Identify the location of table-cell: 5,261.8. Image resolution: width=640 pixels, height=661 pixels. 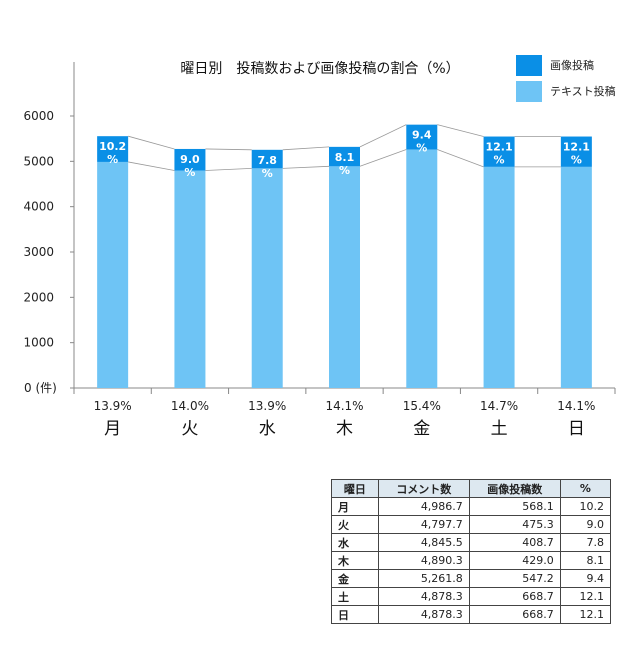
(423, 578).